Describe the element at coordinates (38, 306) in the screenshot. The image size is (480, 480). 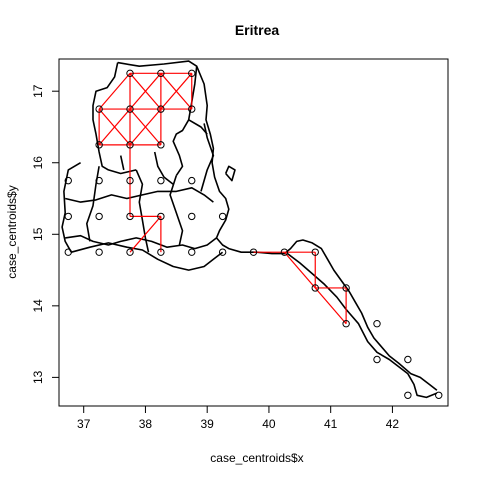
I see `y-tick-label: 14` at that location.